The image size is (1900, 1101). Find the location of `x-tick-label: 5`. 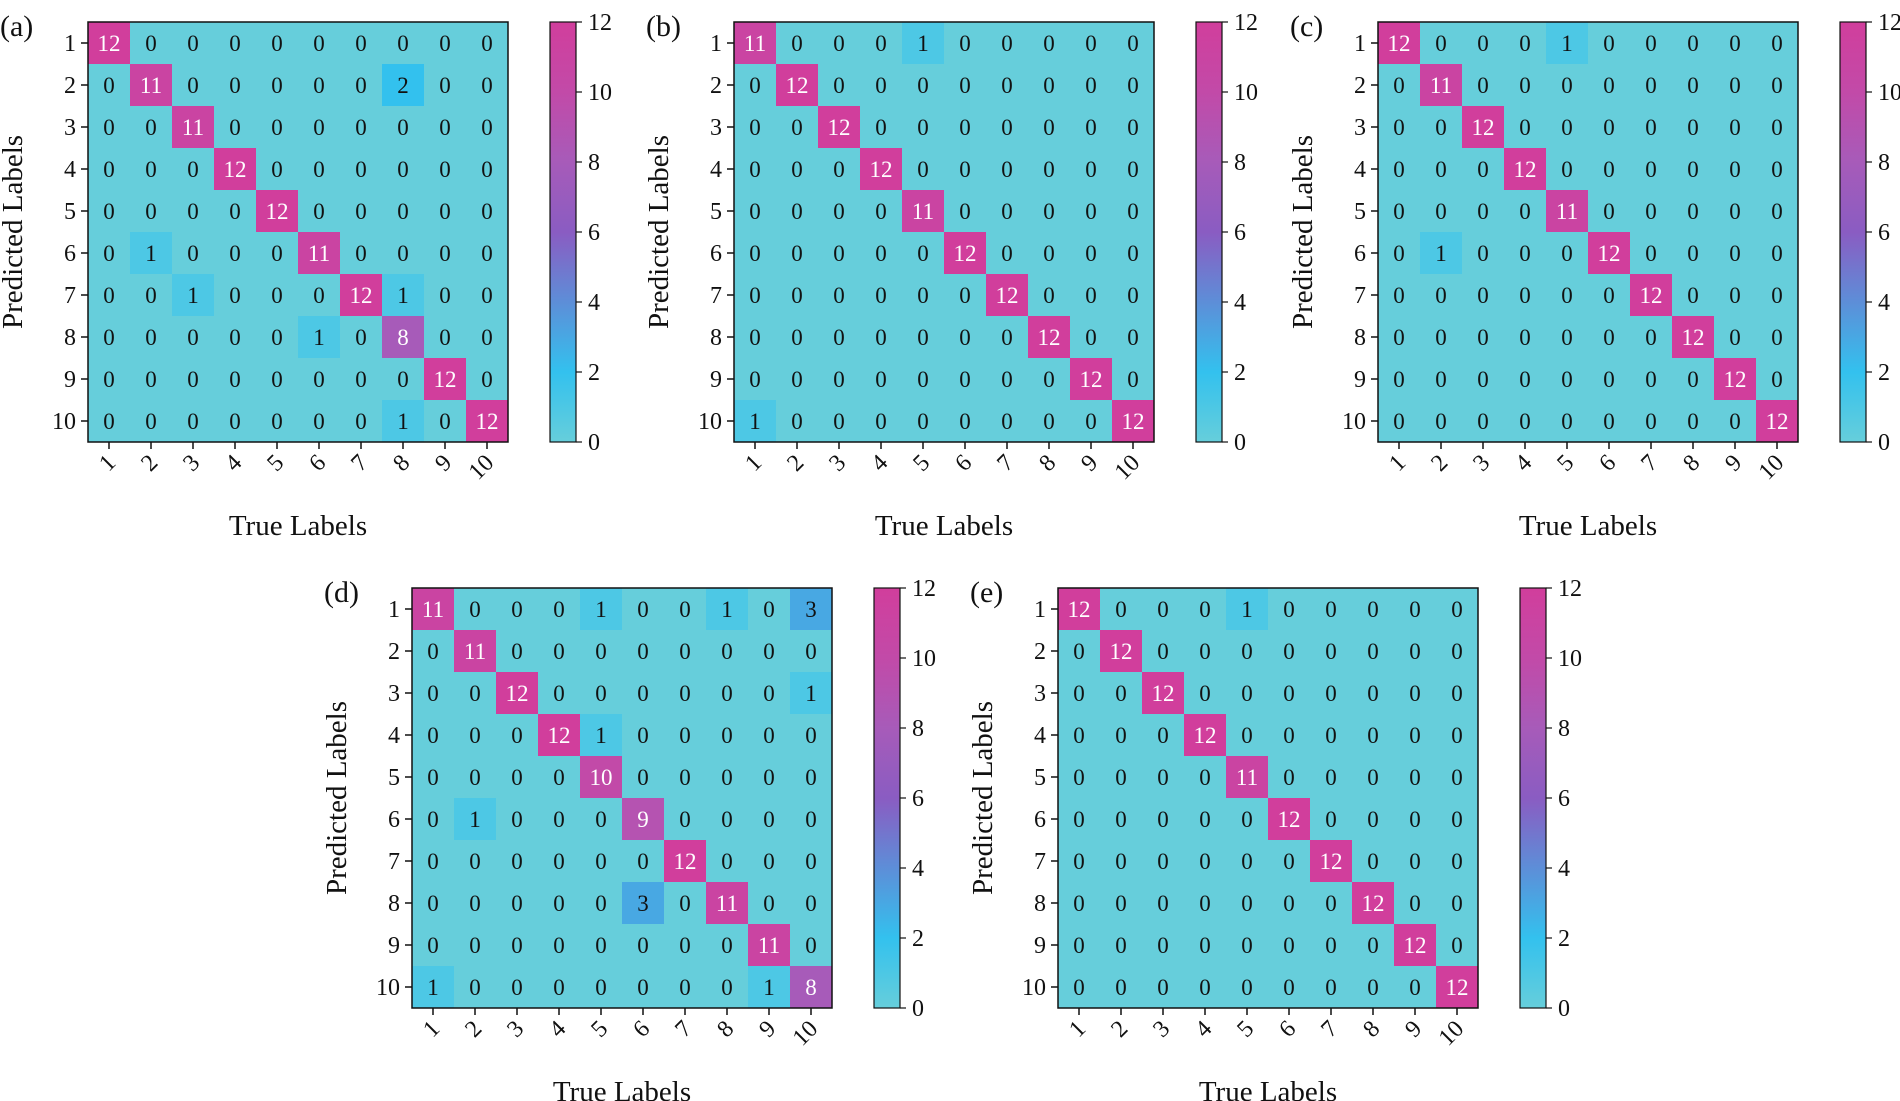

x-tick-label: 5 is located at coordinates (1245, 1029).